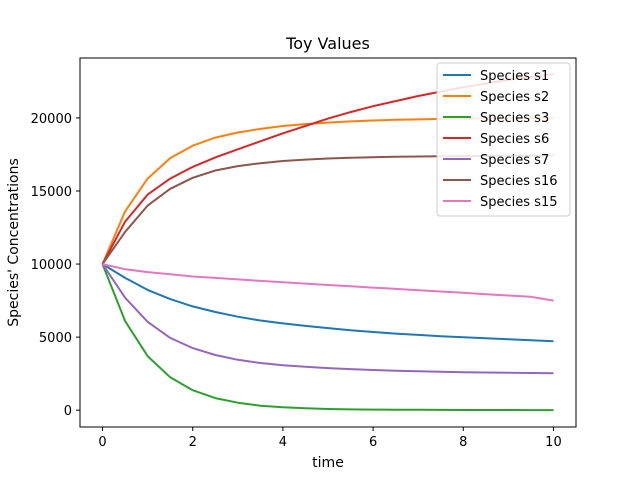 The image size is (640, 480). What do you see at coordinates (514, 160) in the screenshot?
I see `legend-label: Species s7` at bounding box center [514, 160].